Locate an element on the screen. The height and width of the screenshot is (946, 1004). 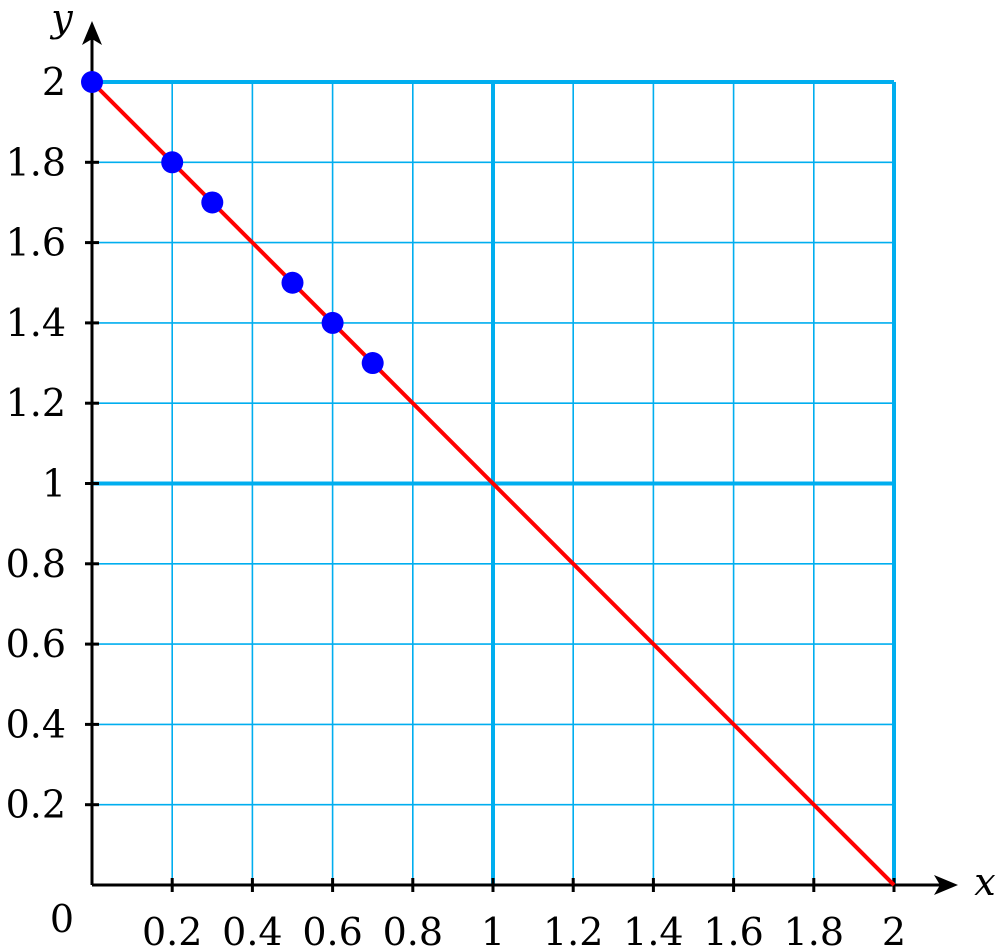
x-axis-arrow-icon is located at coordinates (946, 885).